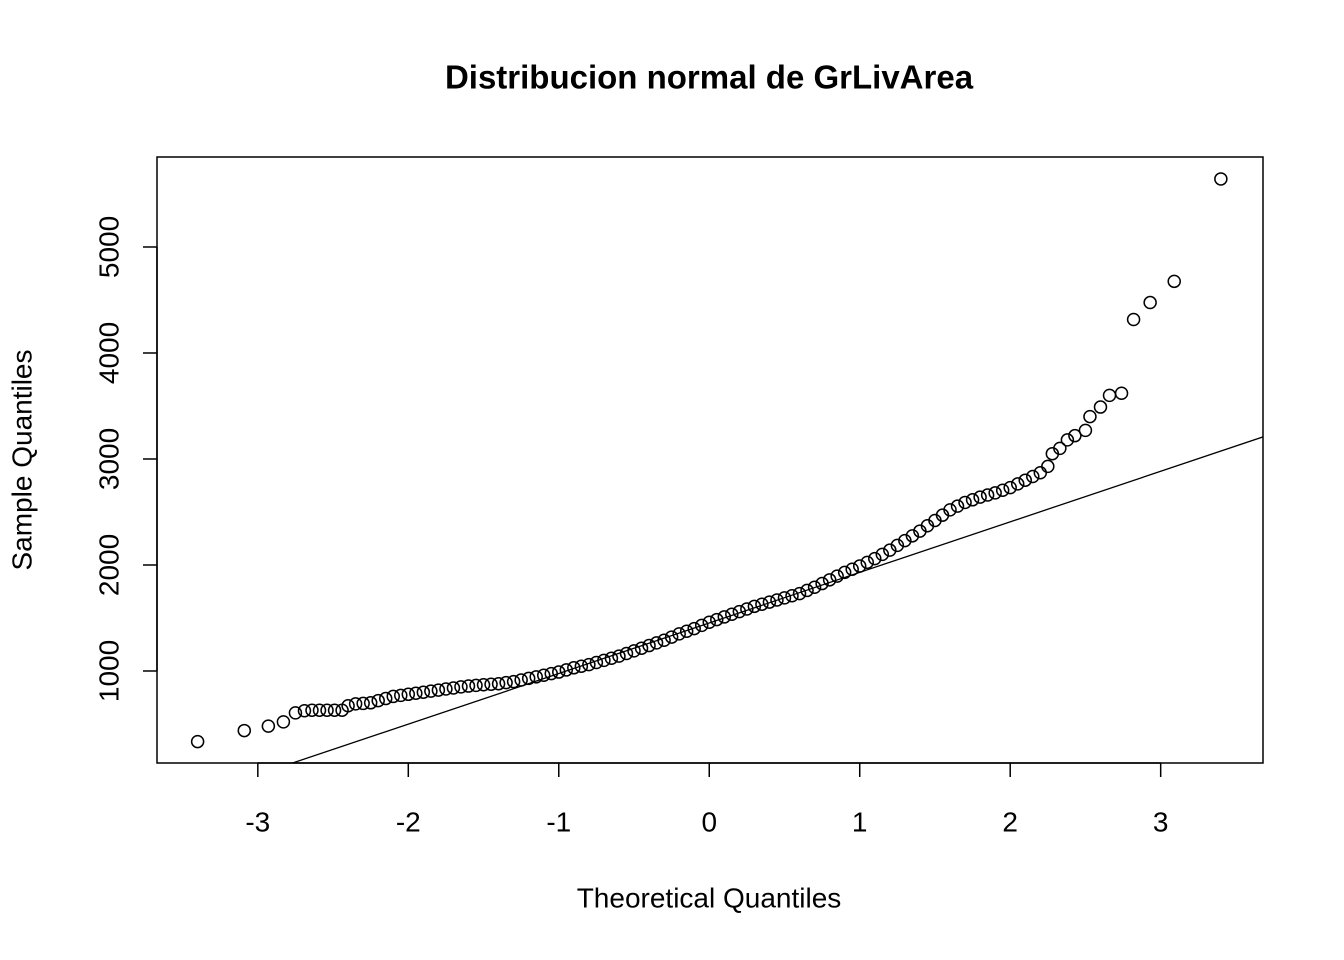  Describe the element at coordinates (860, 821) in the screenshot. I see `x-tick-label: 1` at that location.